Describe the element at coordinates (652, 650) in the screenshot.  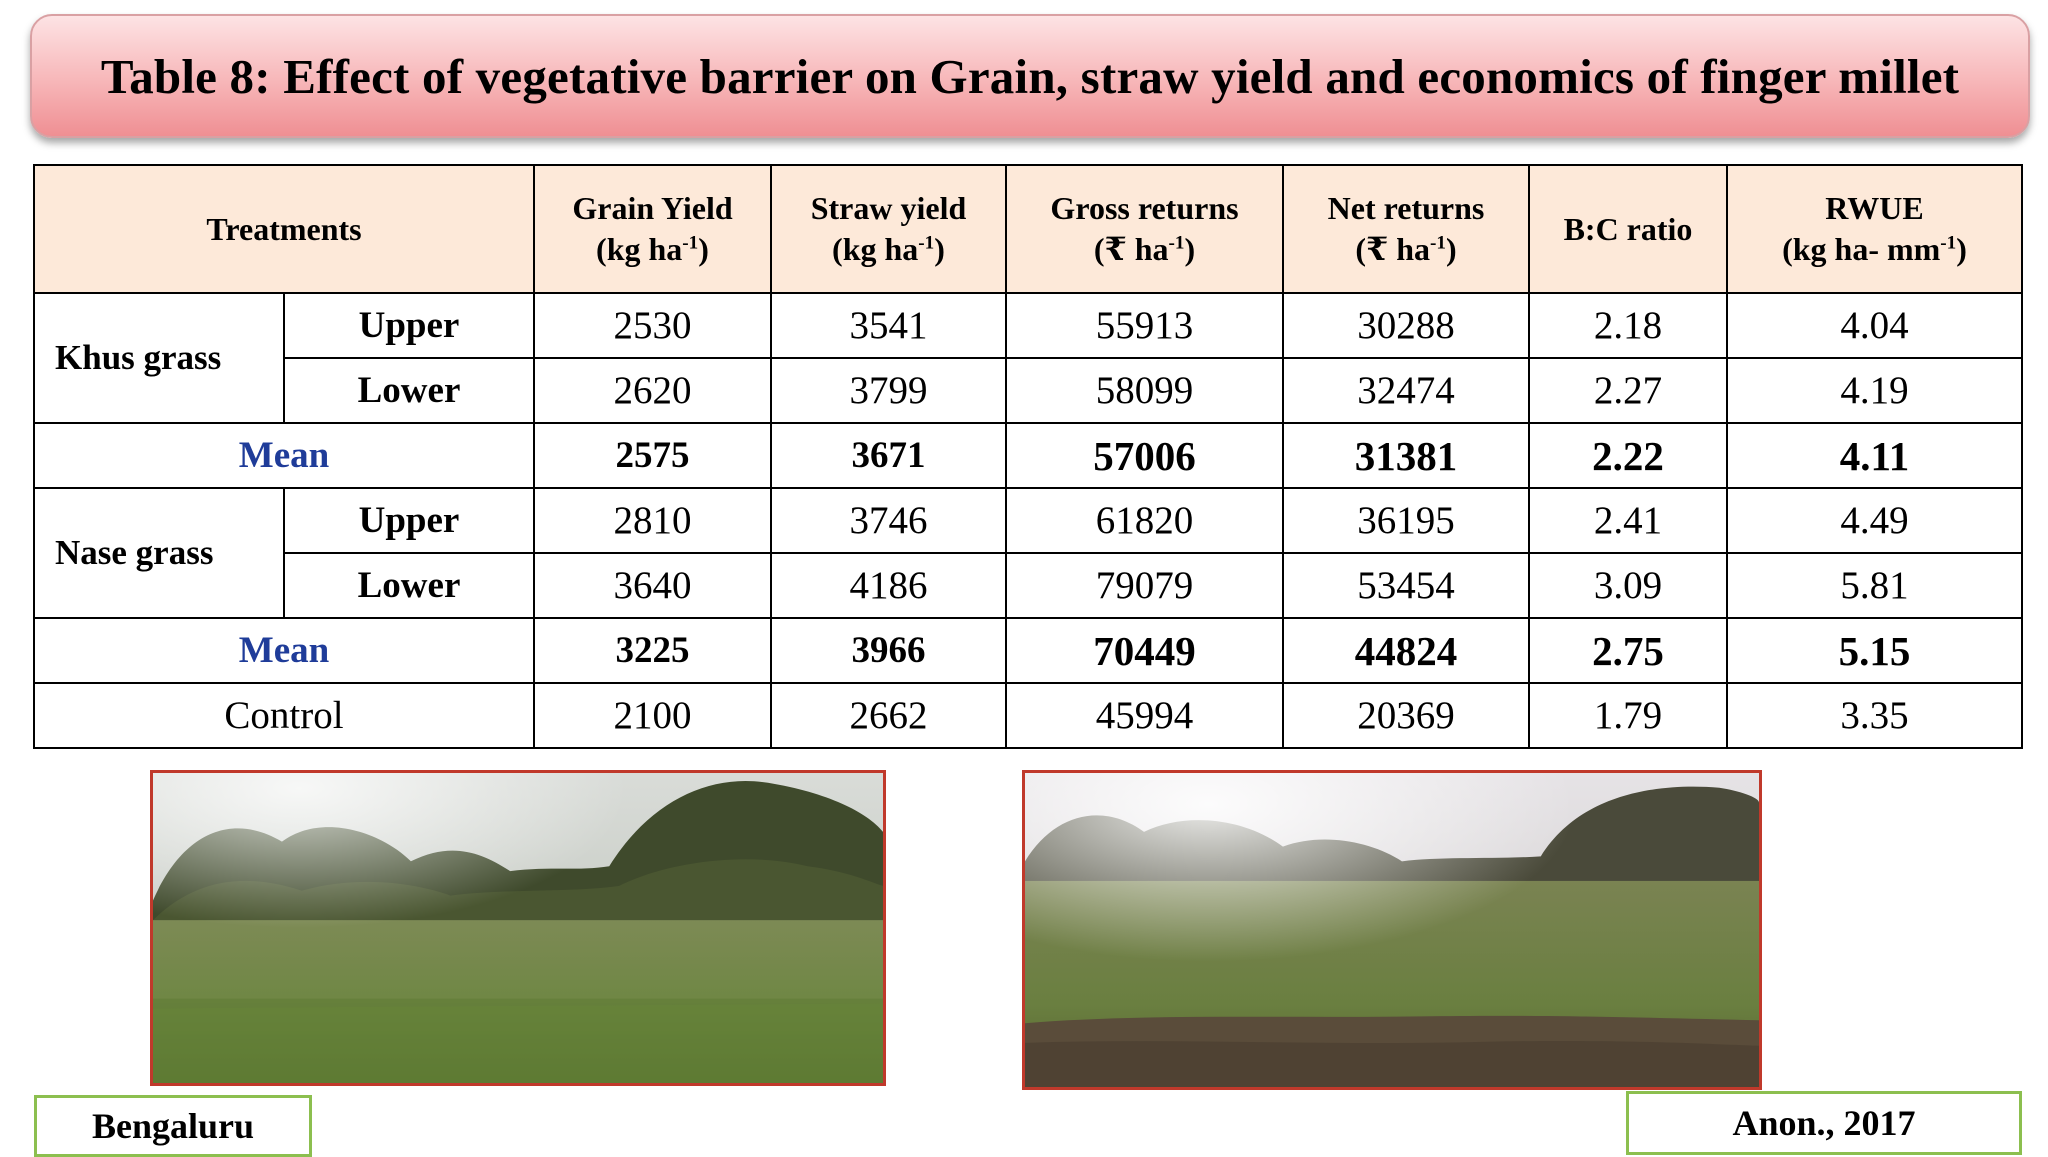
I see `cell-grain: 3225` at that location.